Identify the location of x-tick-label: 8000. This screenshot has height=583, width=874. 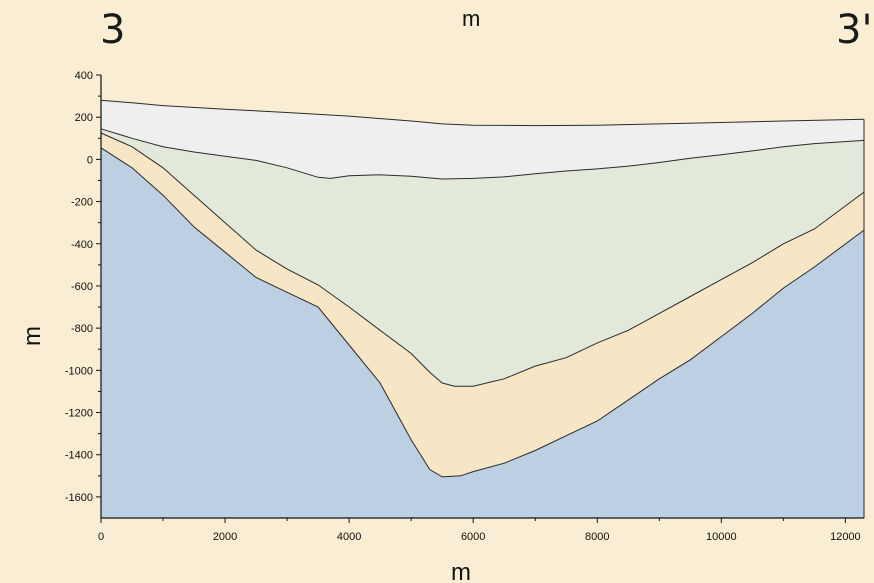
(597, 537).